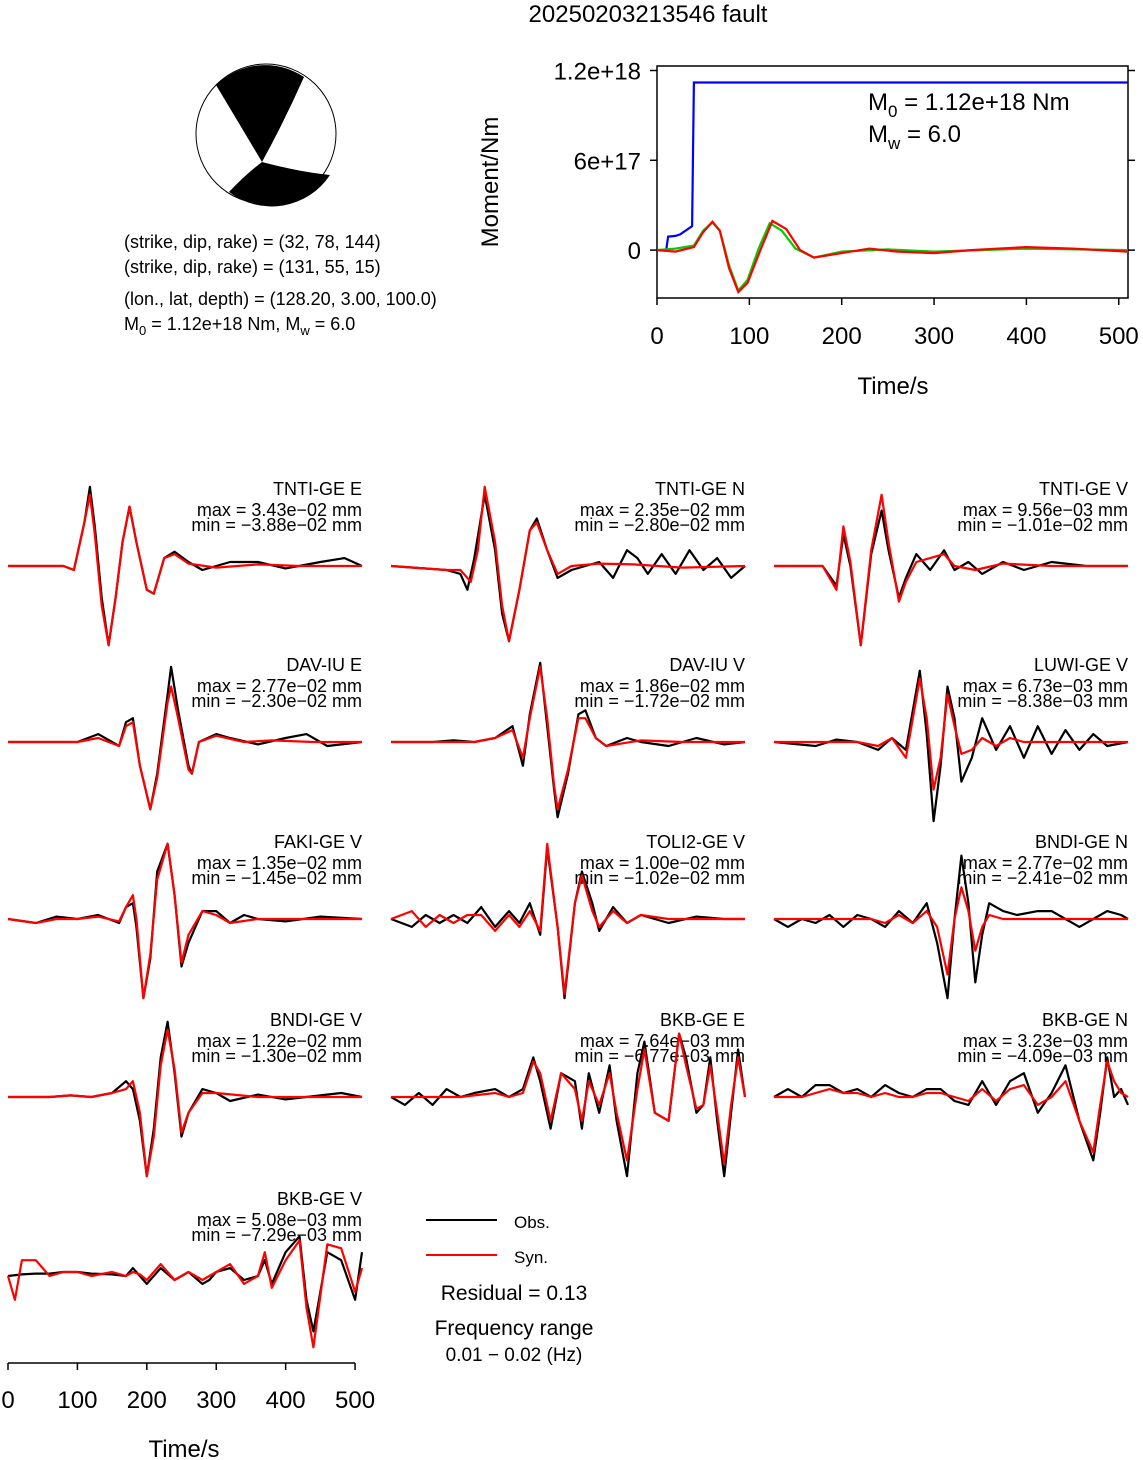  I want to click on moment-ytick-label: 0, so click(634, 251).